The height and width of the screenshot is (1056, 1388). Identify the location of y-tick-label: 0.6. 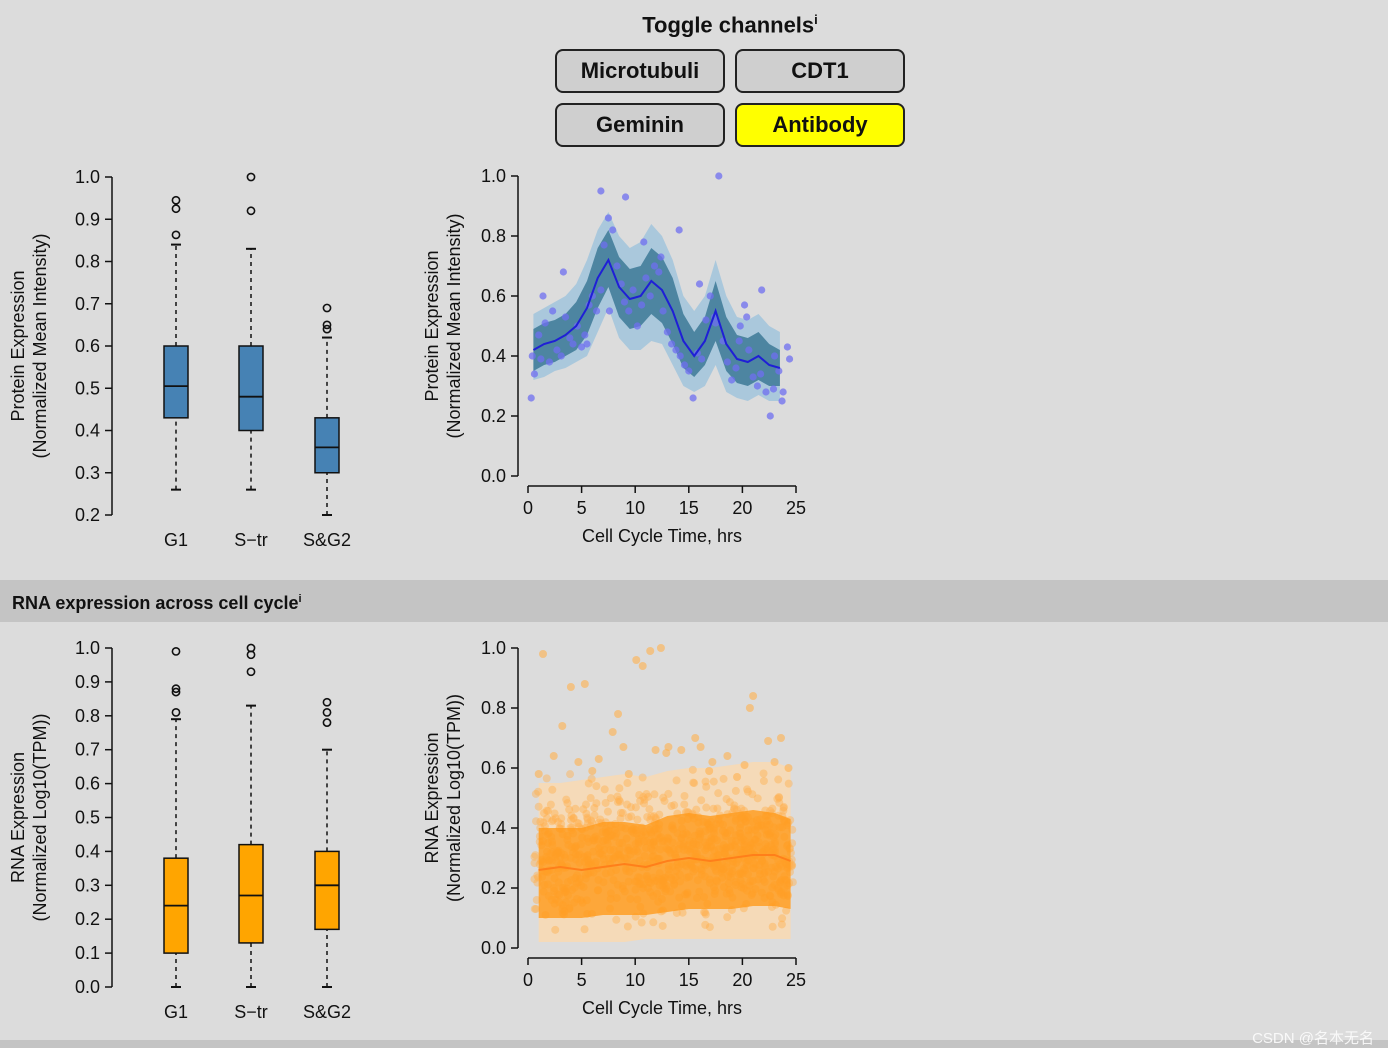
(87, 346).